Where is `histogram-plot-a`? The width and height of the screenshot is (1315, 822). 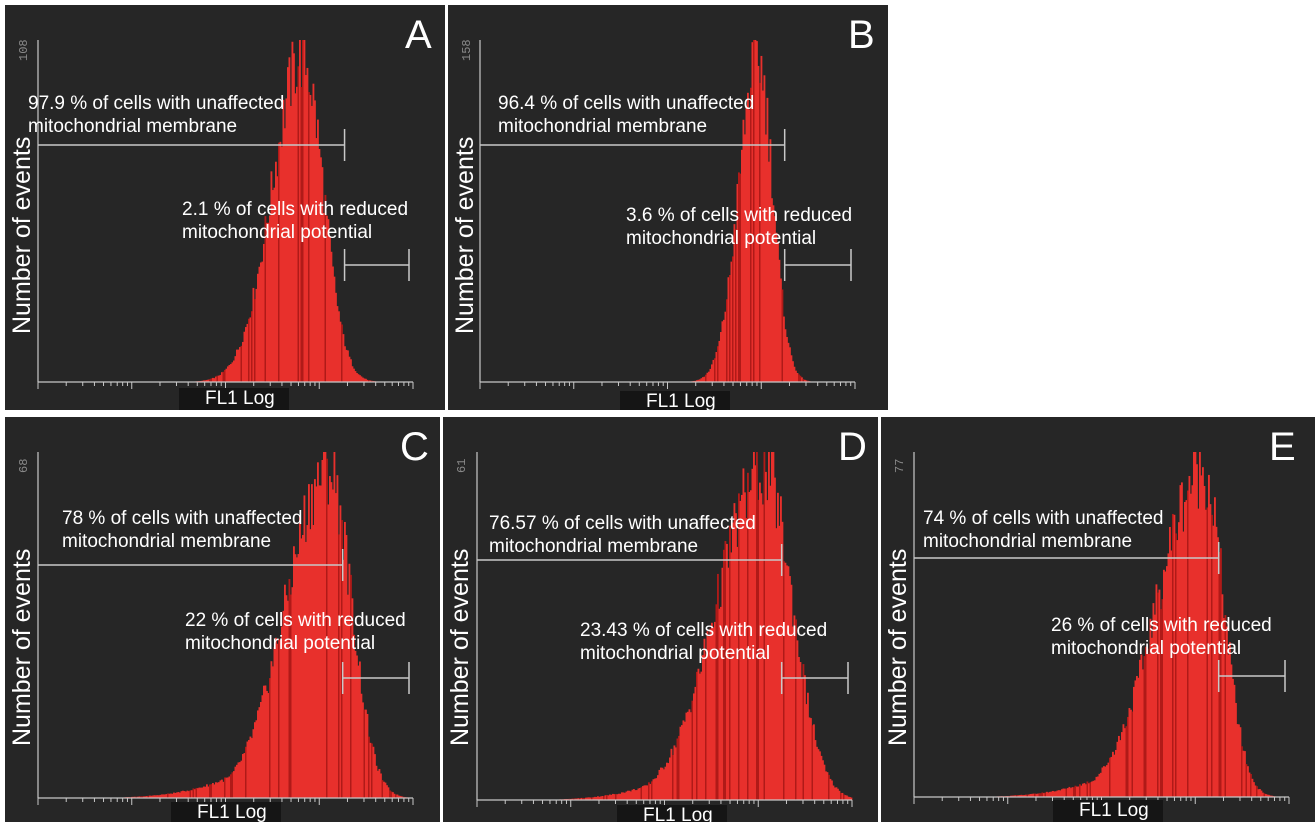
histogram-plot-a is located at coordinates (225, 214).